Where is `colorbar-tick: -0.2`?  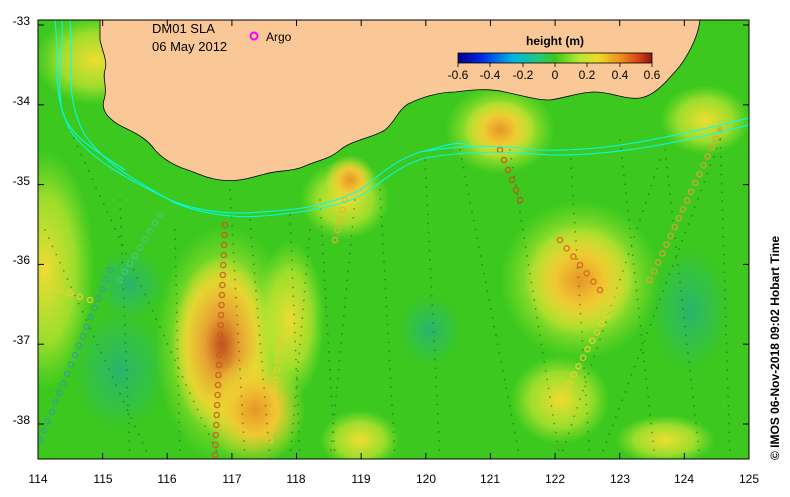 colorbar-tick: -0.2 is located at coordinates (523, 75).